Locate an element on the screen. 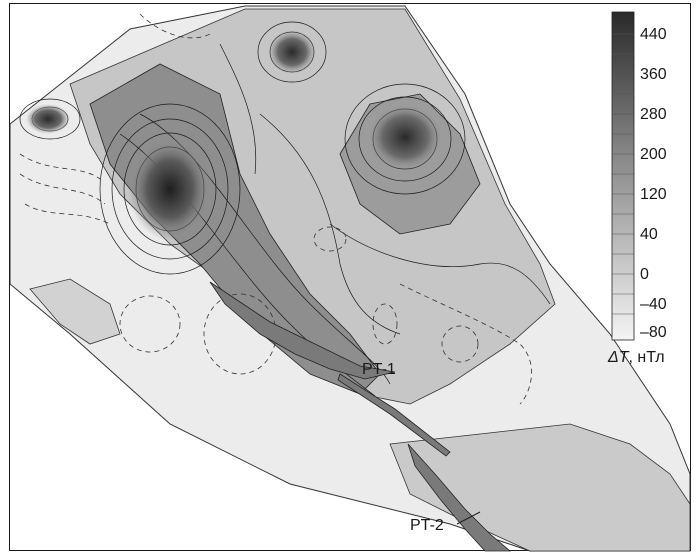  label-rt2: PT-2 is located at coordinates (427, 525).